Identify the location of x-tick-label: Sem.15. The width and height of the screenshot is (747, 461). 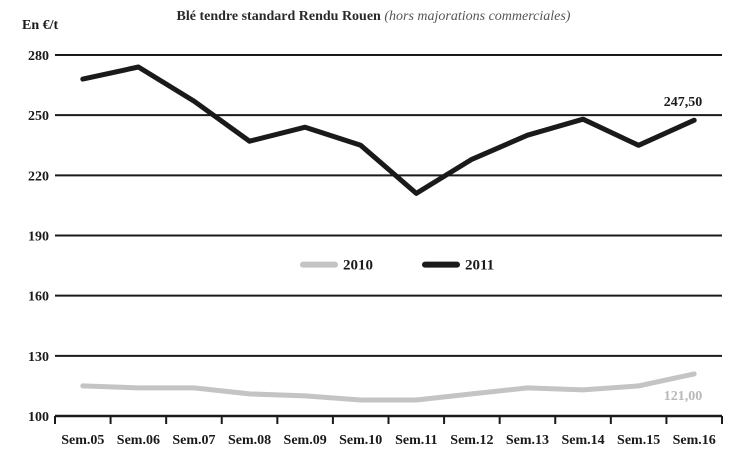
(638, 440).